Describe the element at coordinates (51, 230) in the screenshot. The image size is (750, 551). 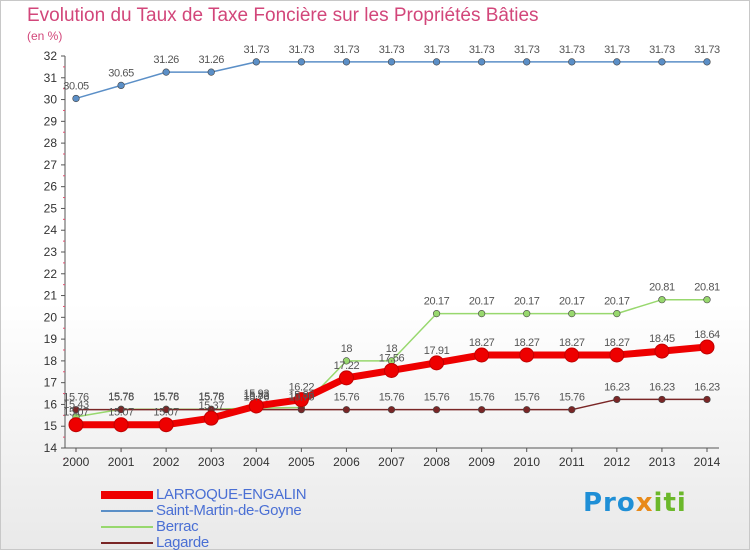
I see `y-tick-label: 24` at that location.